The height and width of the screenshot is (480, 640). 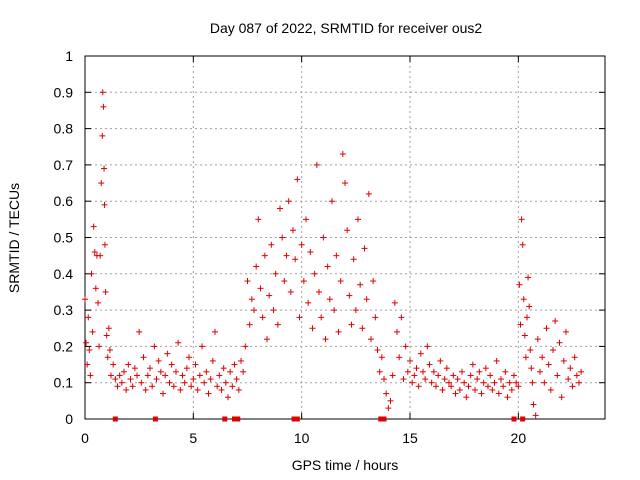 I want to click on x-axis-label: GPS time / hours, so click(x=345, y=465).